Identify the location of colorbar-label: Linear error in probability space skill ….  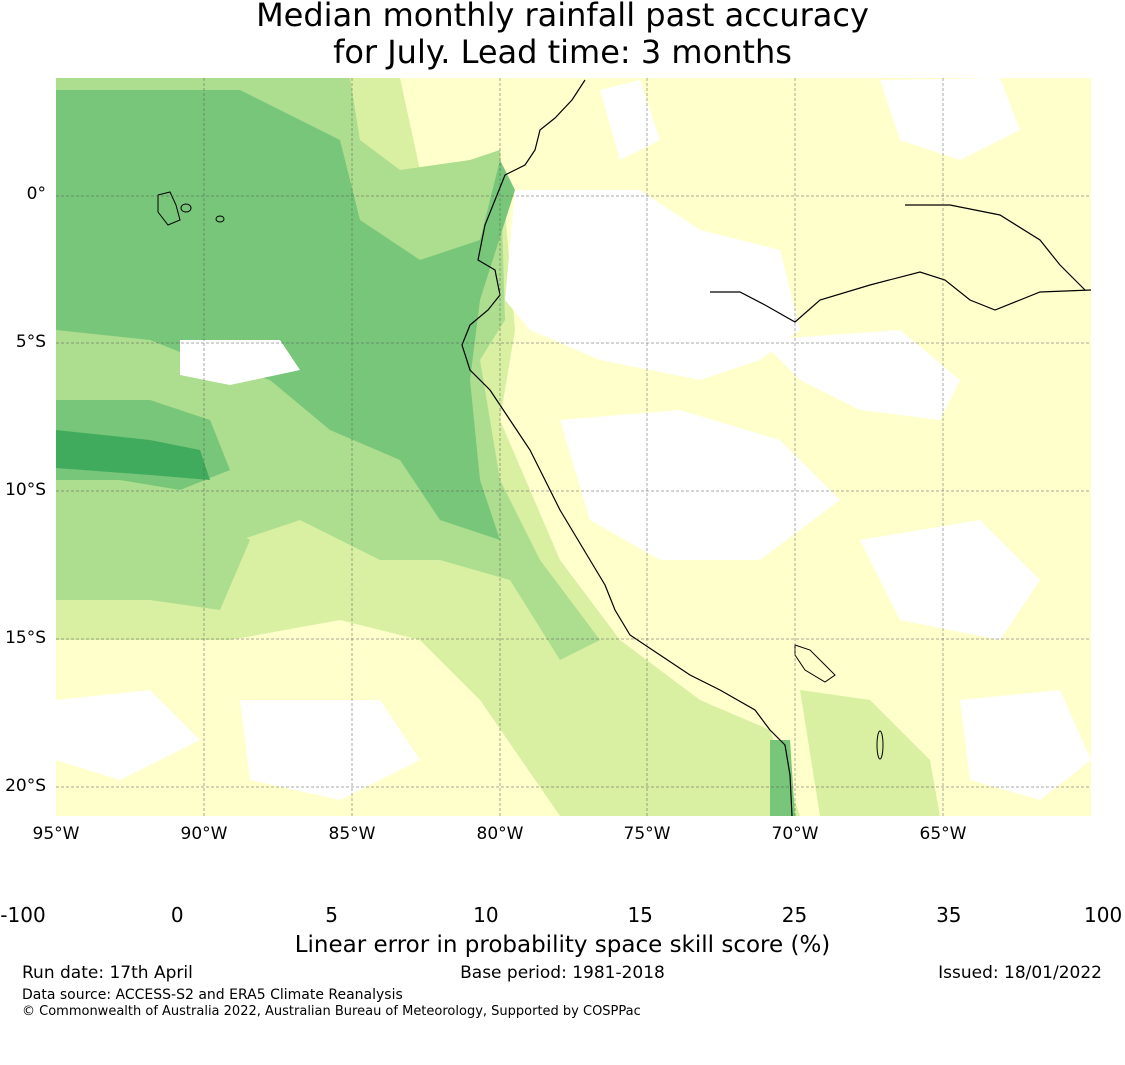
(562, 945).